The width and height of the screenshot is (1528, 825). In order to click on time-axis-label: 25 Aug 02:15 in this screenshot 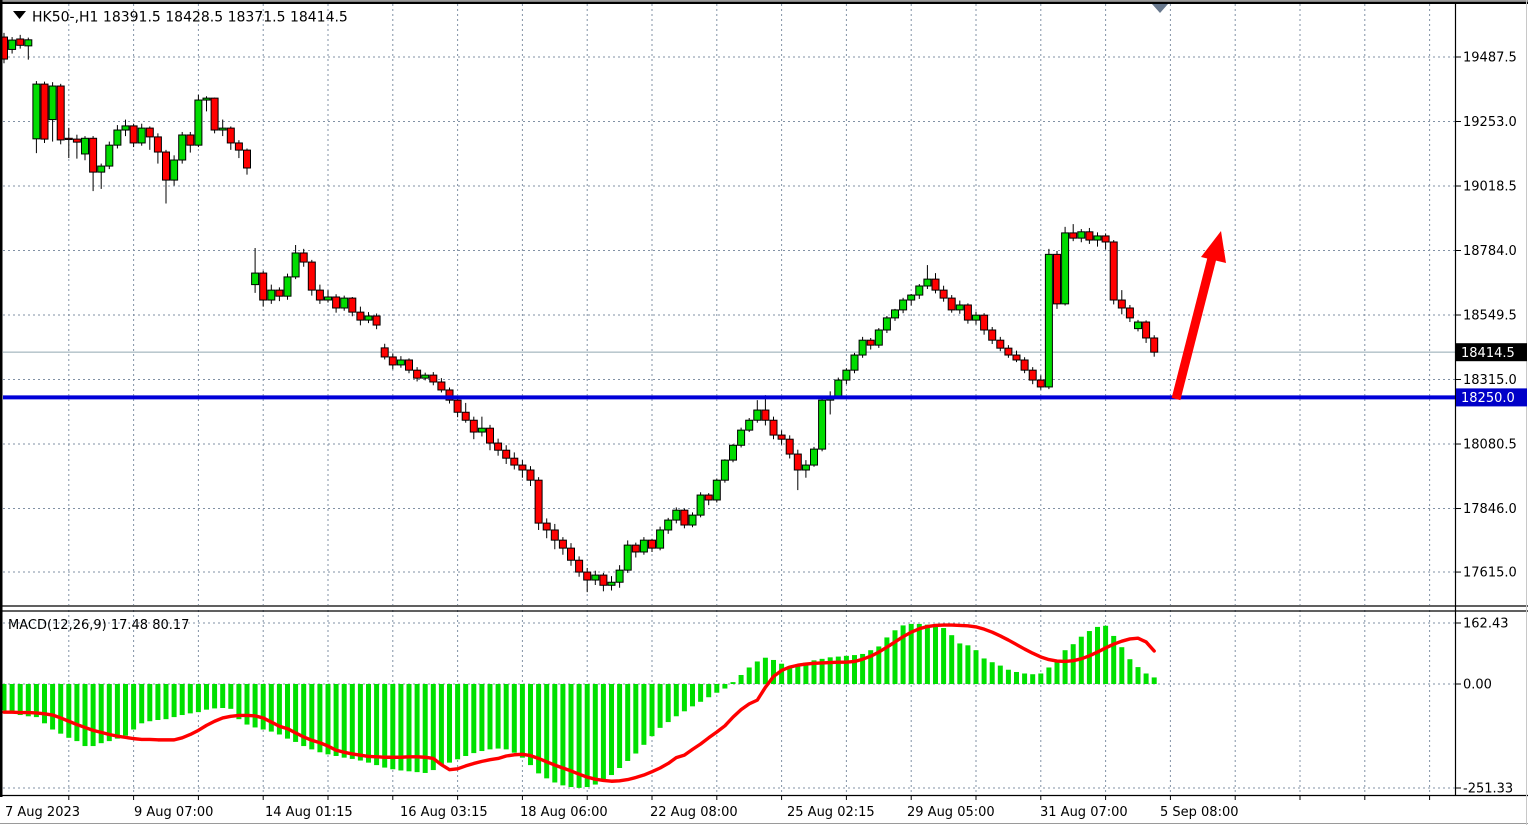, I will do `click(831, 812)`.